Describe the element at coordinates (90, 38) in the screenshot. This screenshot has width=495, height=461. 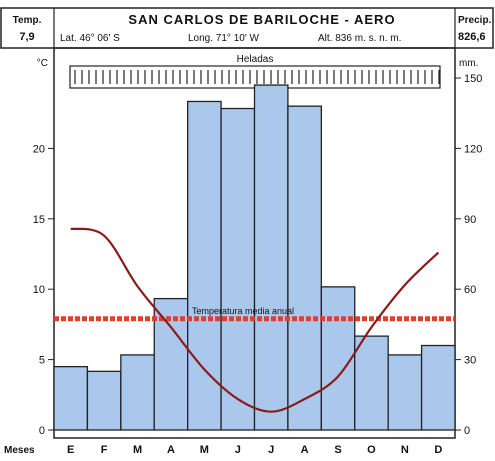
I see `station-latitude: Lat. 46° 06' S` at that location.